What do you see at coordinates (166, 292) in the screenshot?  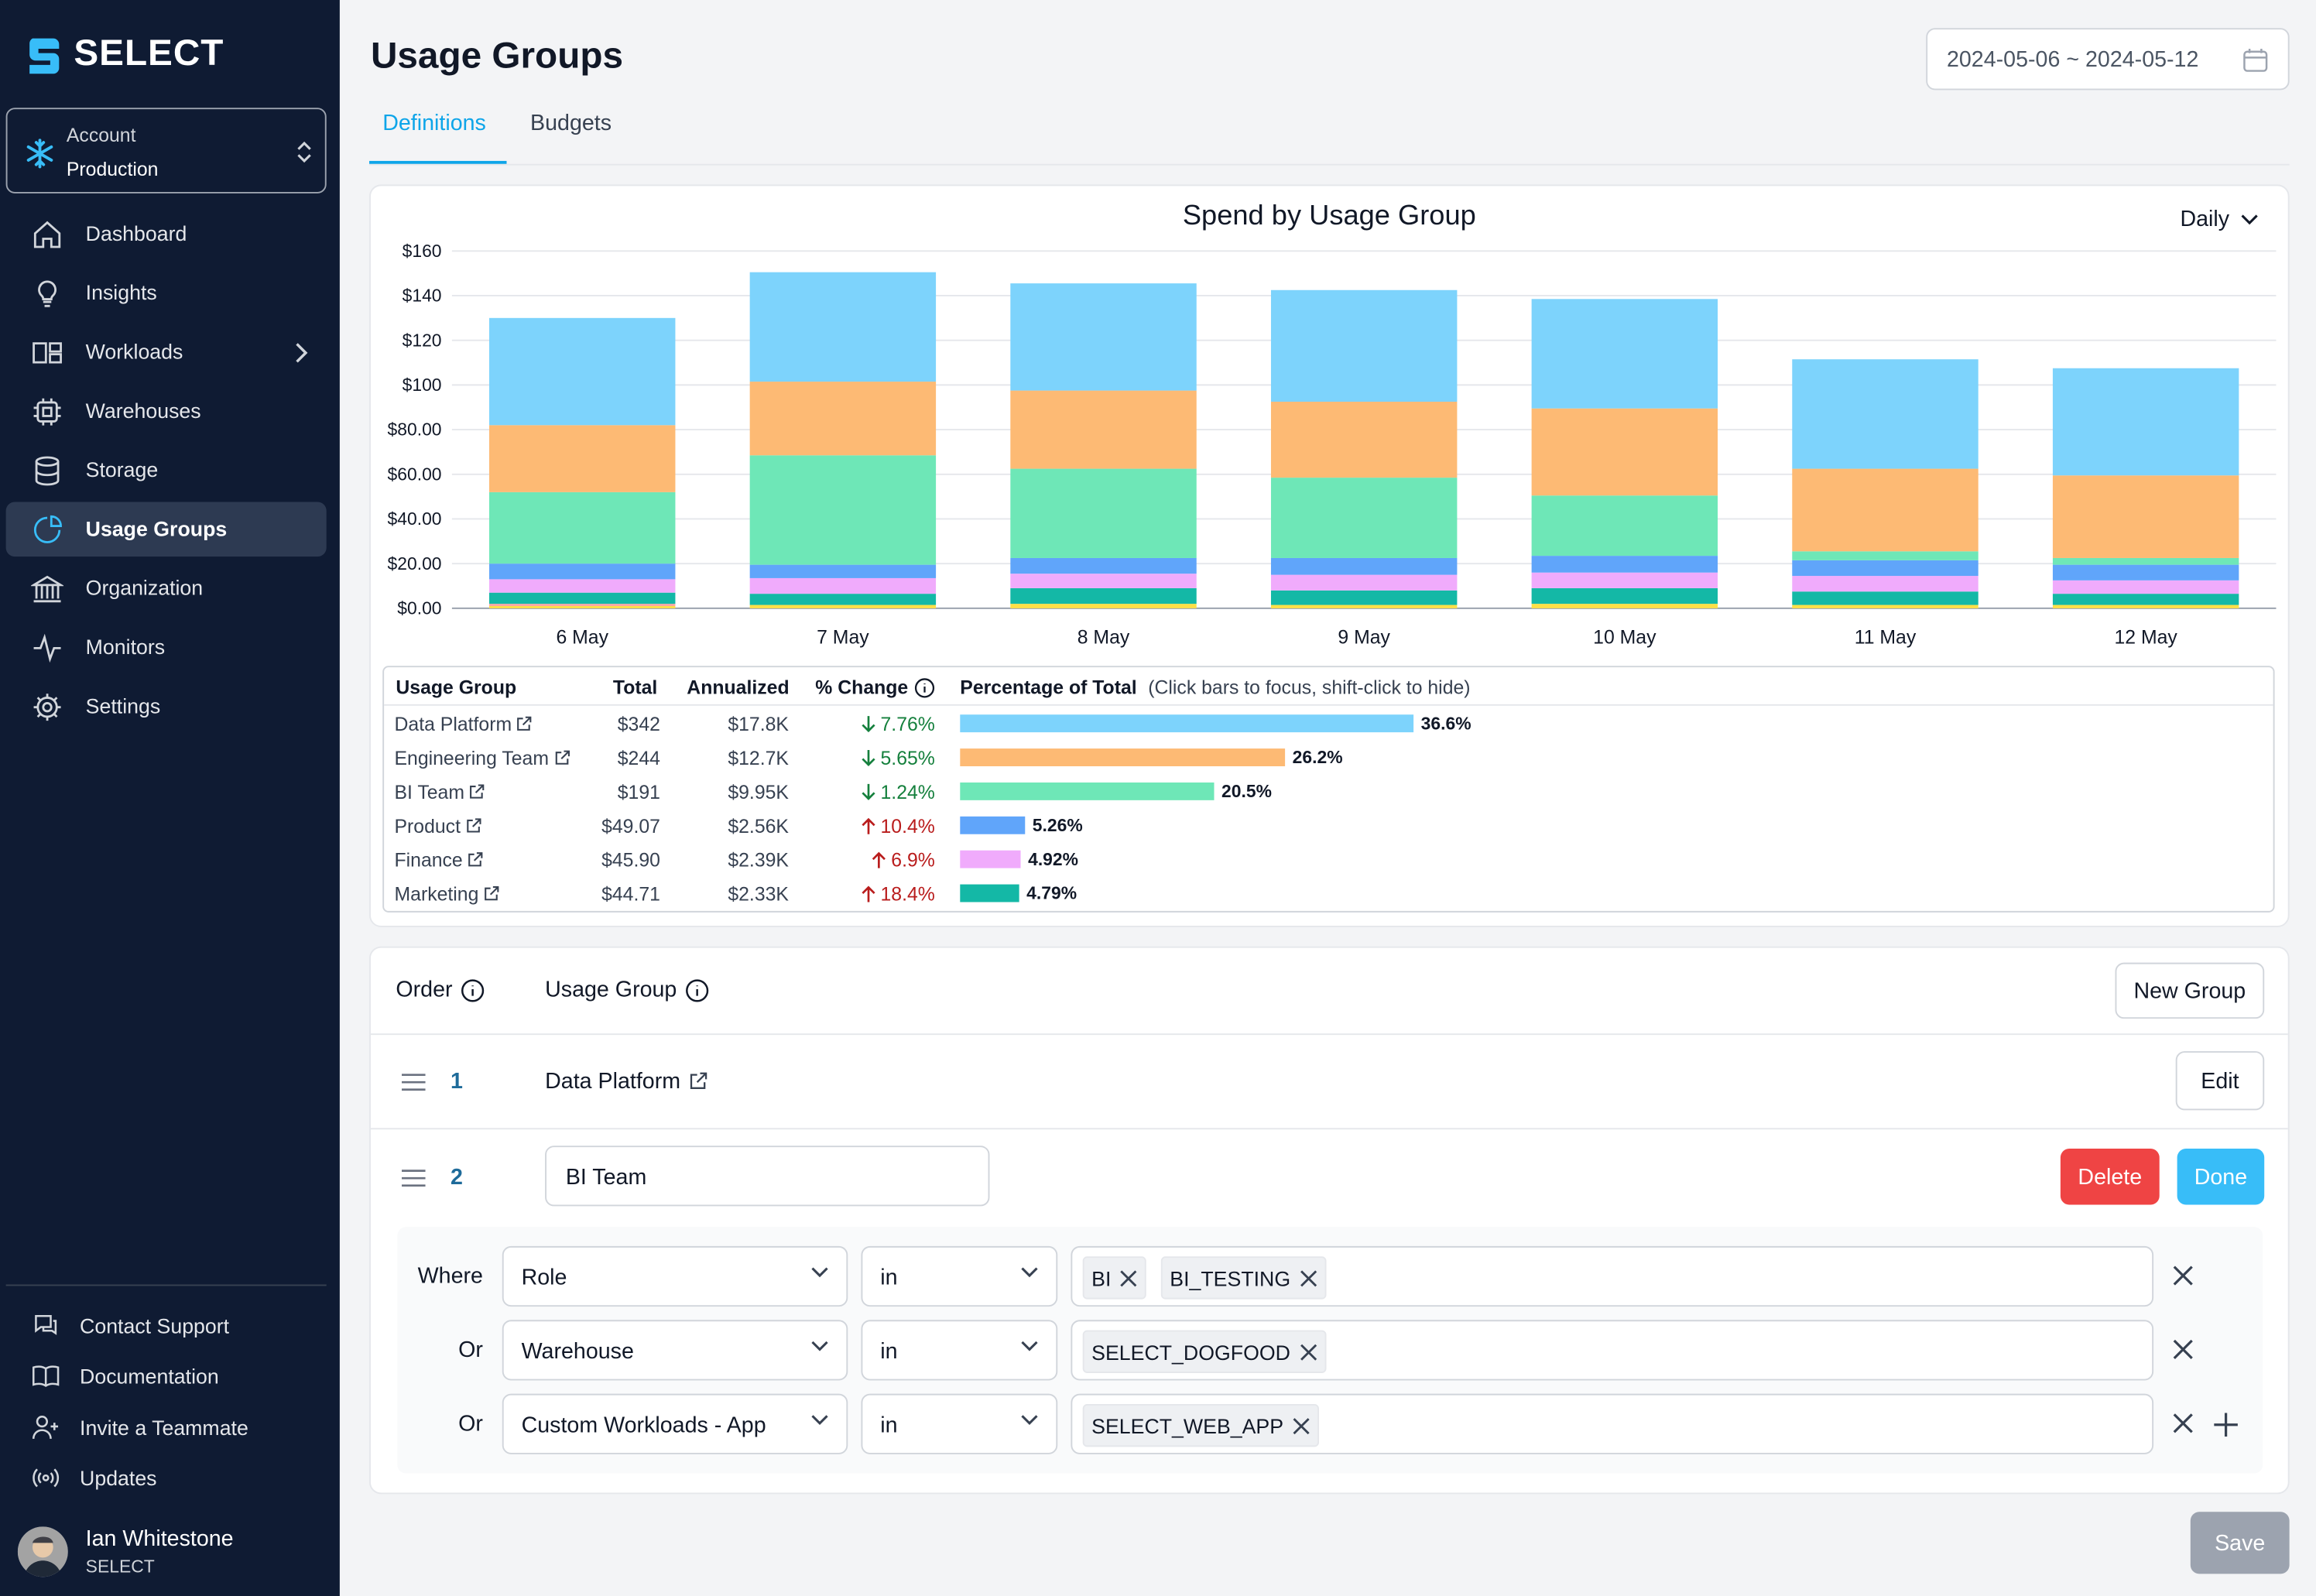 I see `sidebar-item-insights: Insights` at bounding box center [166, 292].